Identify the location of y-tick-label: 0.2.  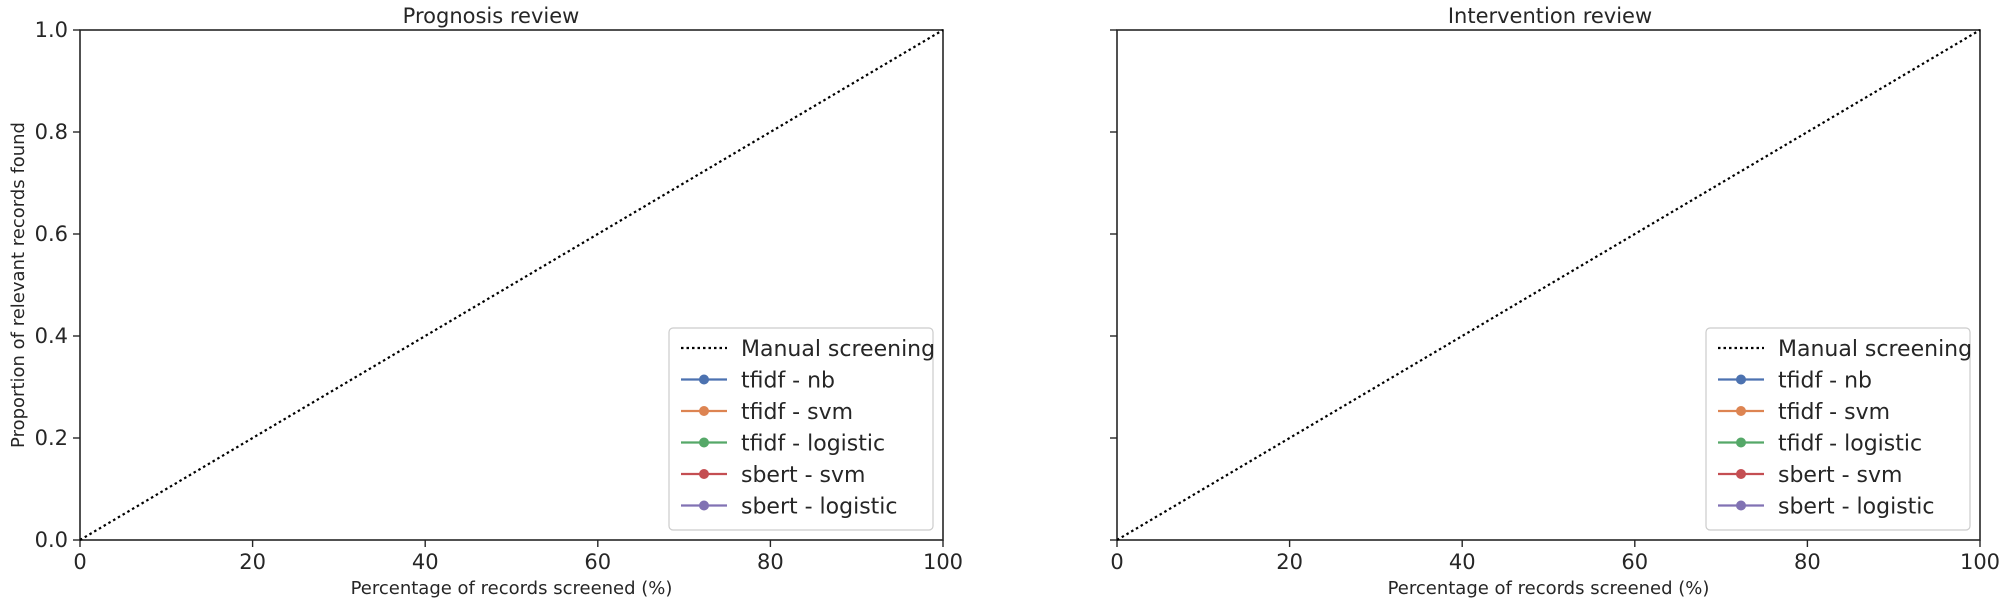
(51, 438).